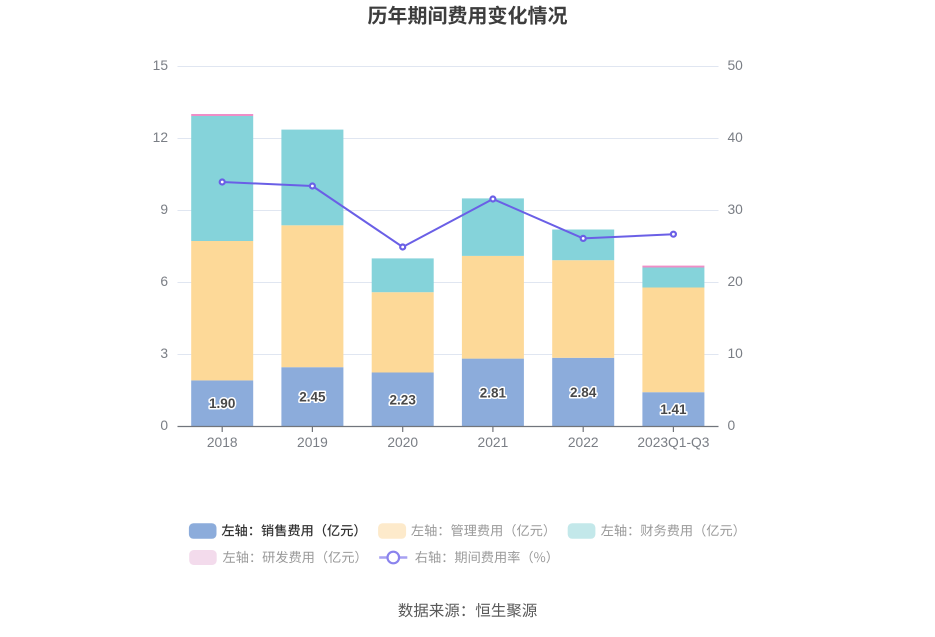  Describe the element at coordinates (312, 442) in the screenshot. I see `svg-text: 2019` at that location.